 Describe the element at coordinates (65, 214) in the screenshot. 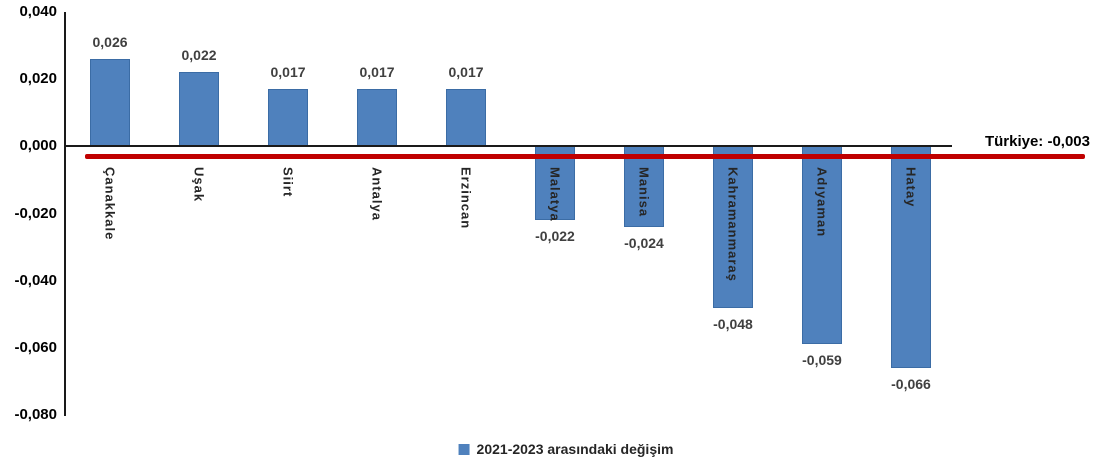

I see `y-axis-line` at that location.